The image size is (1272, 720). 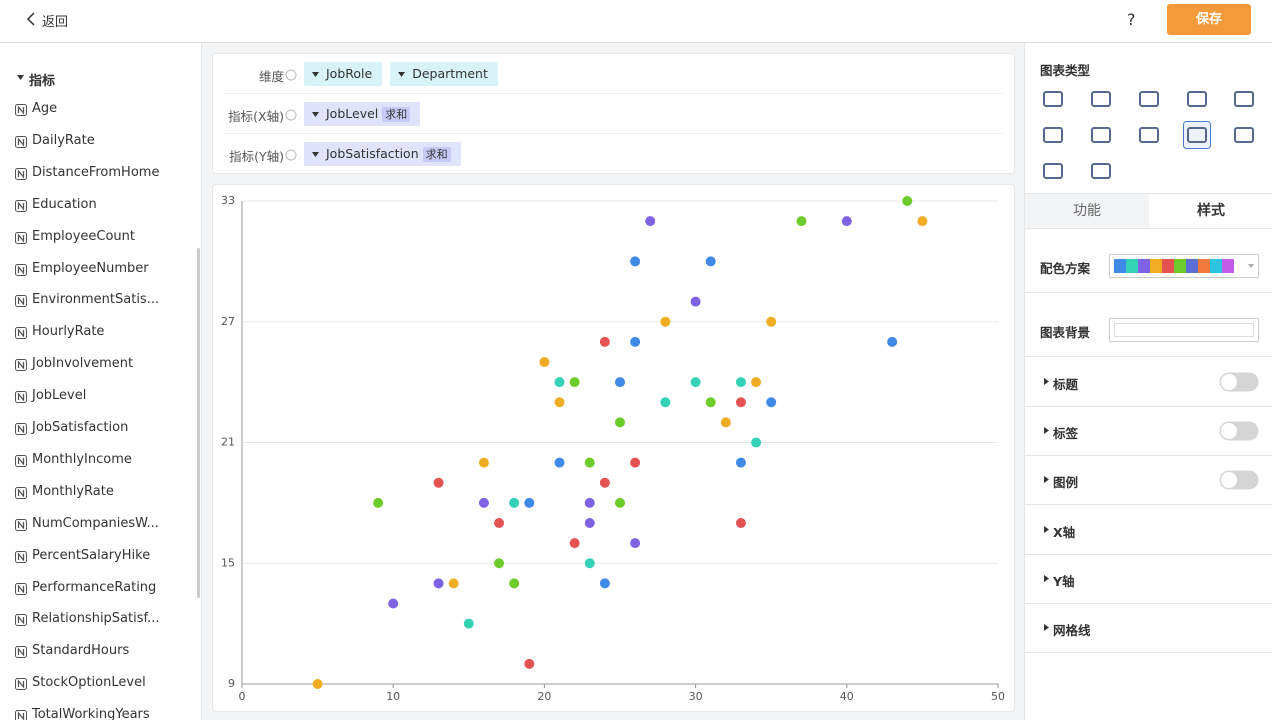 I want to click on tab: 功能, so click(x=1087, y=211).